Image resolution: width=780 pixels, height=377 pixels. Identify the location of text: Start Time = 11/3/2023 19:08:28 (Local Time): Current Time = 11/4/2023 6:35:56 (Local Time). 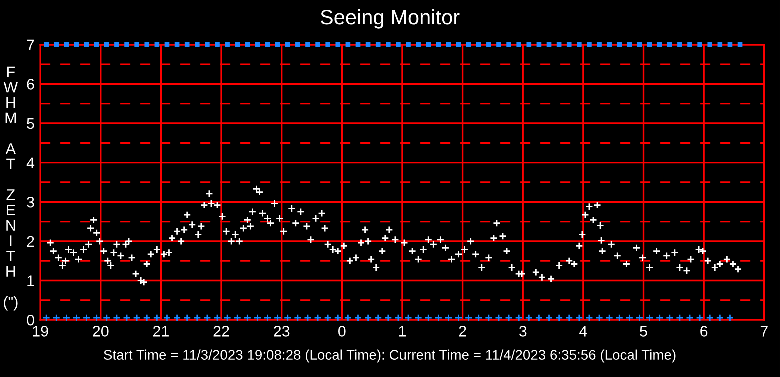
(390, 356).